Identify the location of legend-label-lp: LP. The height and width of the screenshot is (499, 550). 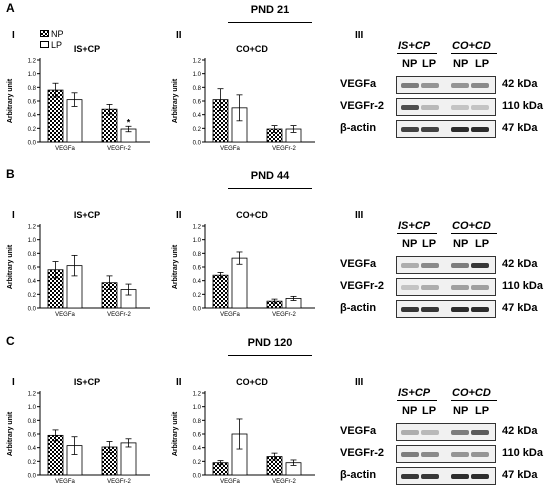
(57, 44).